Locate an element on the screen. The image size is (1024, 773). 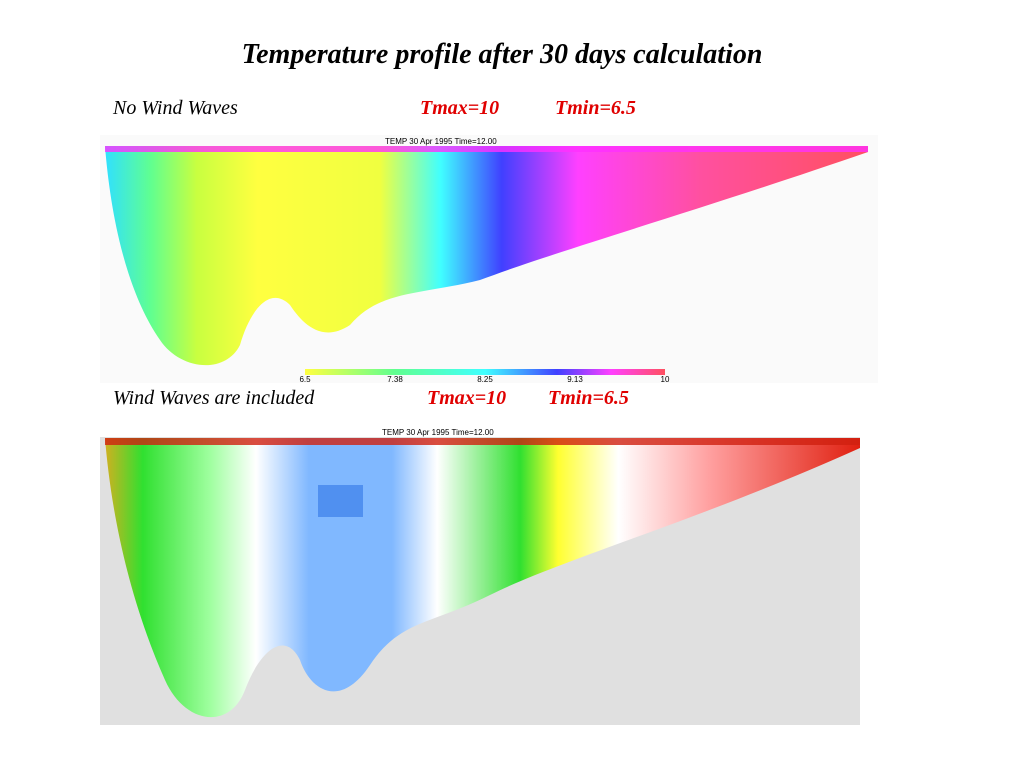
panel-label: Wind Waves are included is located at coordinates (214, 398).